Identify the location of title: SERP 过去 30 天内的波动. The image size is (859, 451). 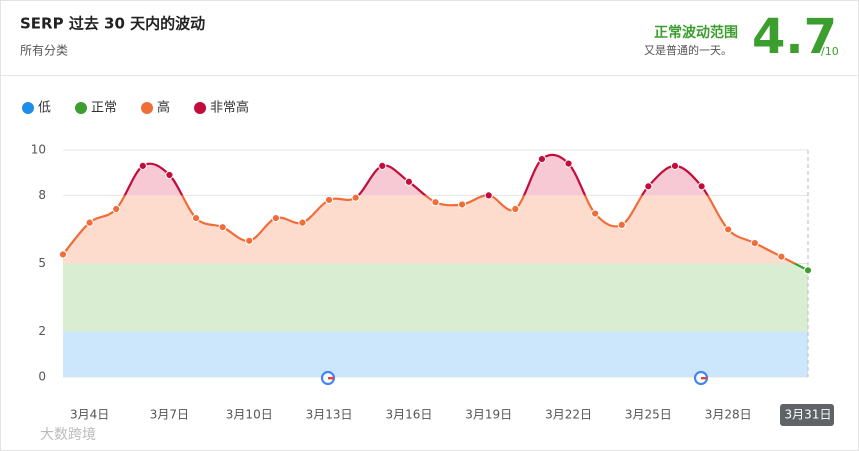
(112, 24).